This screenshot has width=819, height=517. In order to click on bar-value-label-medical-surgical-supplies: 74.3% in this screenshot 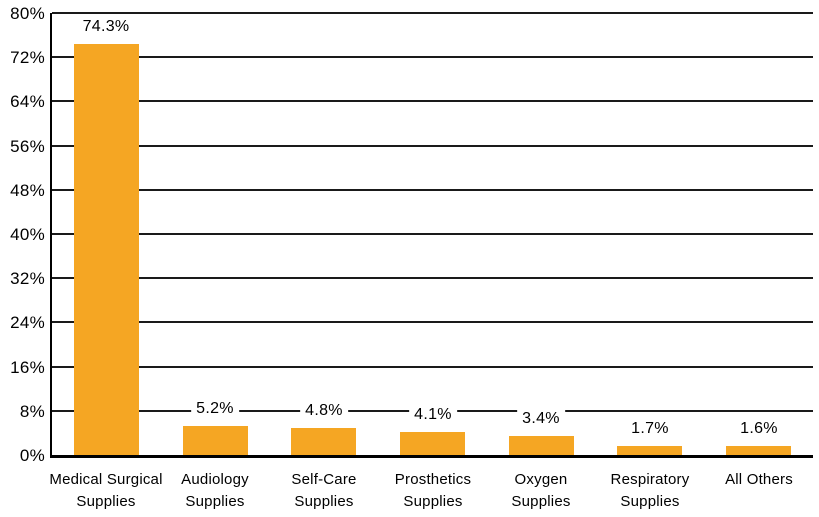, I will do `click(106, 26)`.